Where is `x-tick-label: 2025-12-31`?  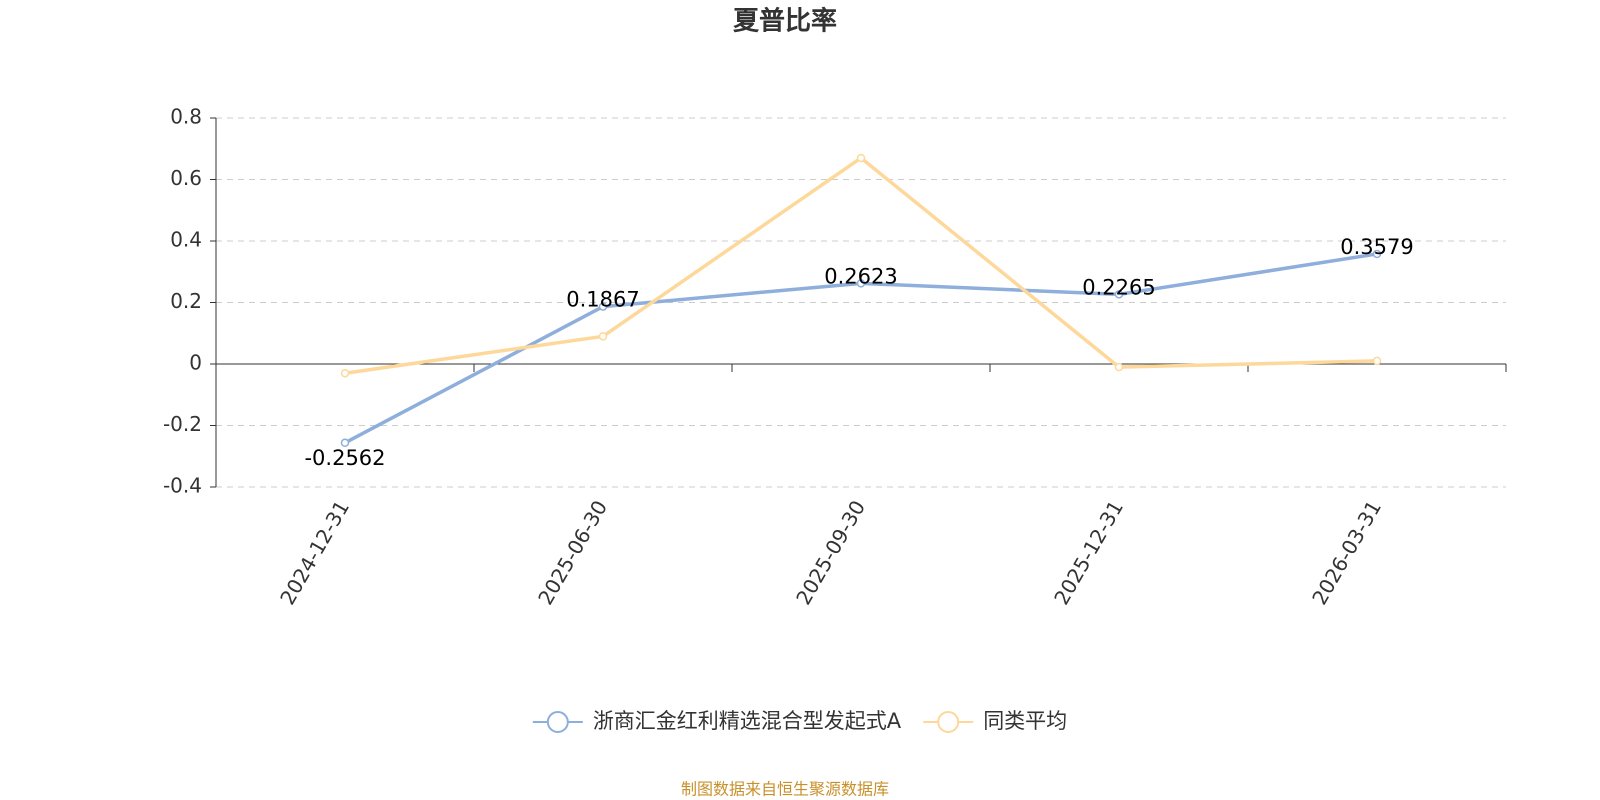
x-tick-label: 2025-12-31 is located at coordinates (1088, 552).